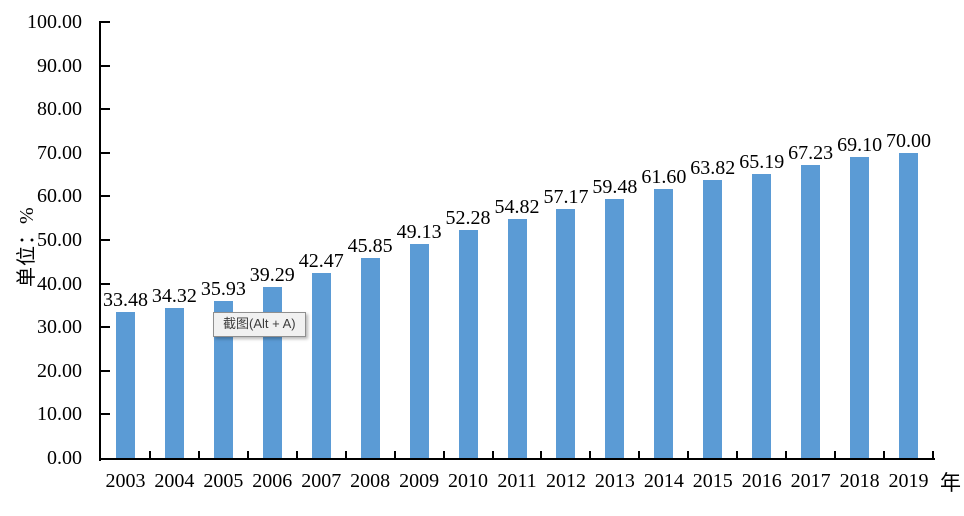 This screenshot has height=516, width=964. Describe the element at coordinates (321, 365) in the screenshot. I see `bar-2007` at that location.